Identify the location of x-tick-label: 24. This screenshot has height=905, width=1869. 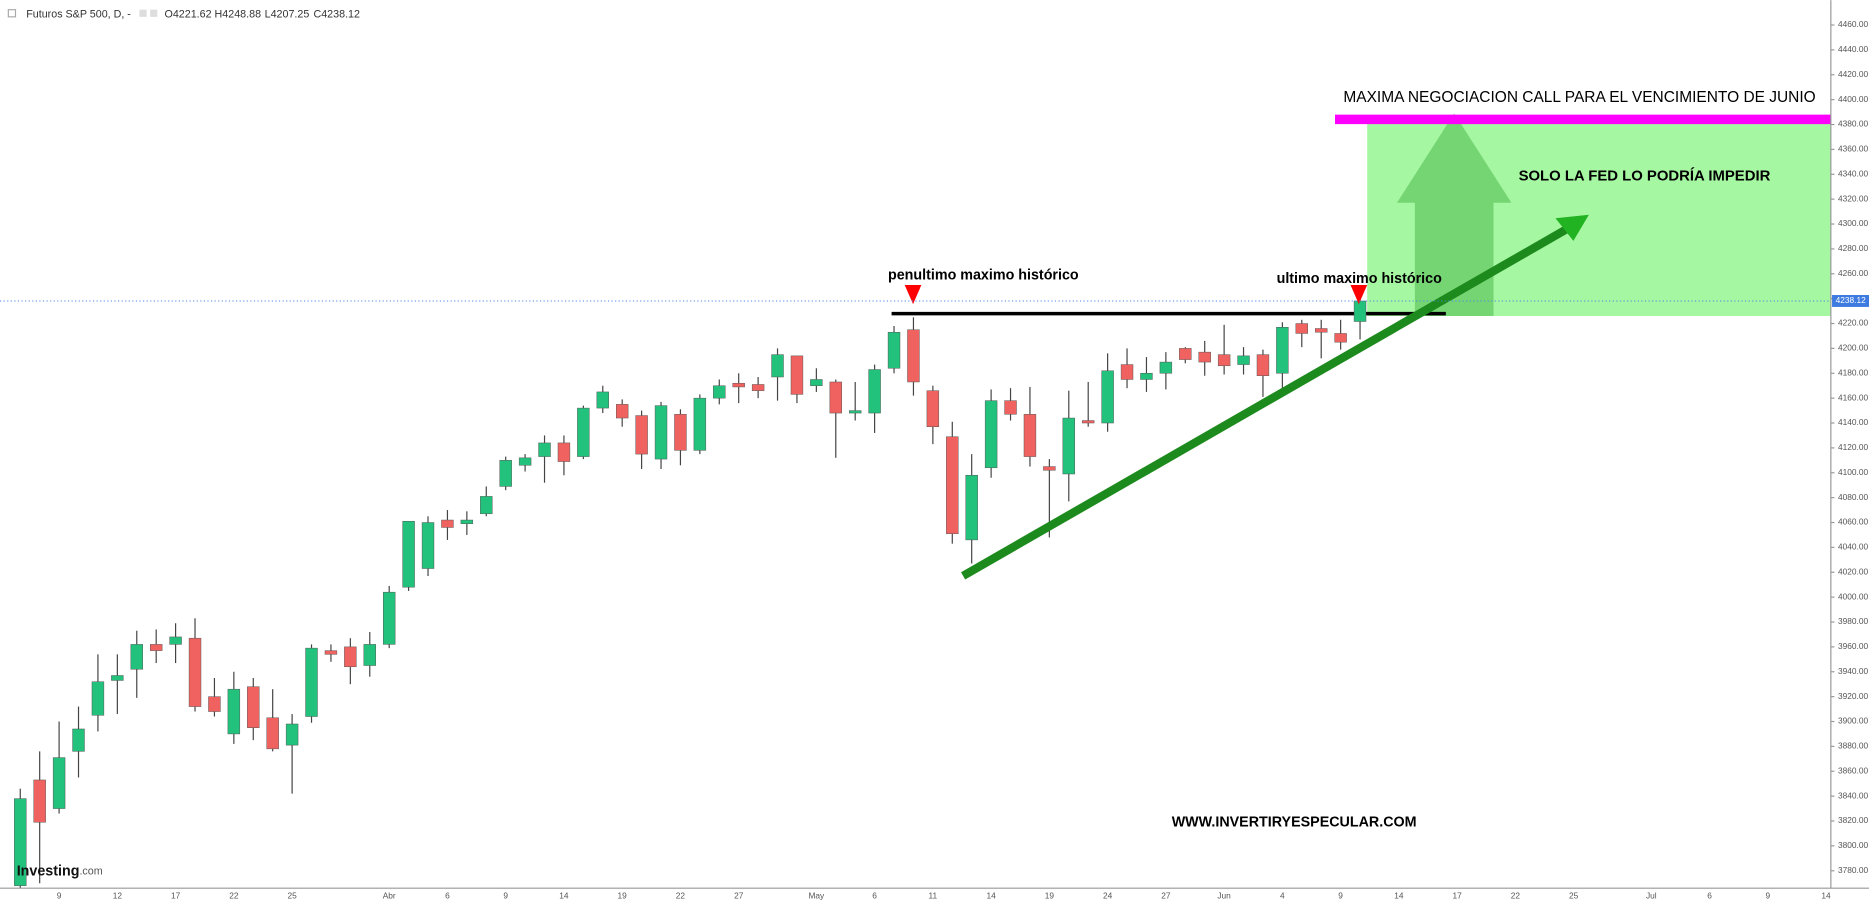
(1108, 896).